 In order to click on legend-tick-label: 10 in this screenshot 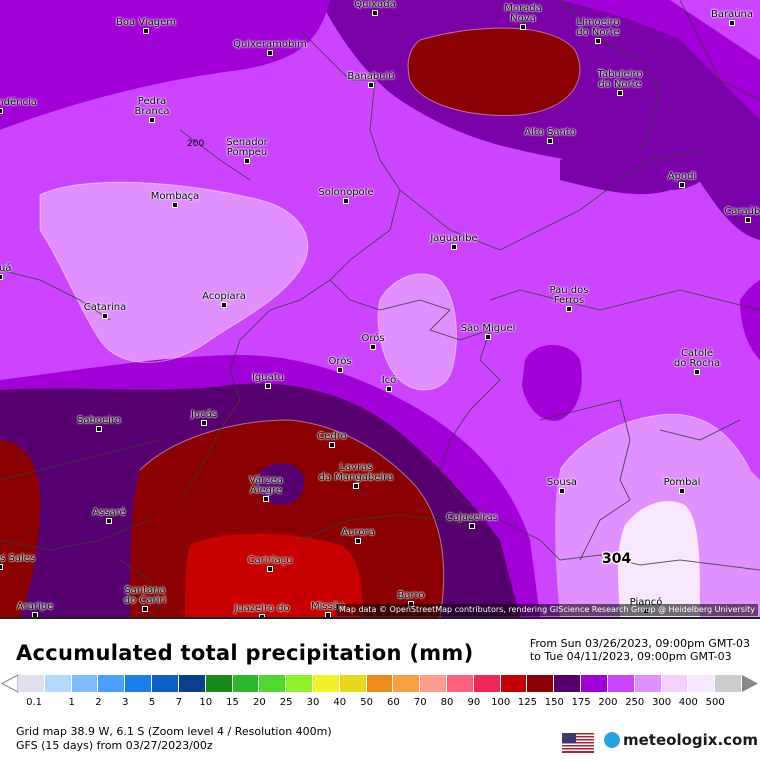, I will do `click(206, 702)`.